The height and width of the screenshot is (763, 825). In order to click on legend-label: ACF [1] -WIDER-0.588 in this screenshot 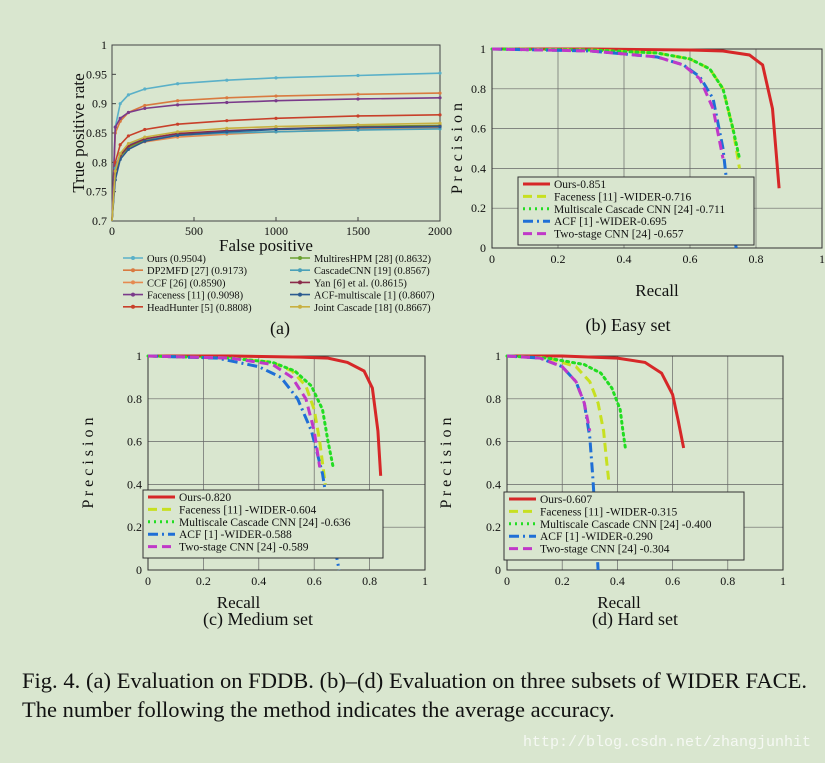, I will do `click(235, 535)`.